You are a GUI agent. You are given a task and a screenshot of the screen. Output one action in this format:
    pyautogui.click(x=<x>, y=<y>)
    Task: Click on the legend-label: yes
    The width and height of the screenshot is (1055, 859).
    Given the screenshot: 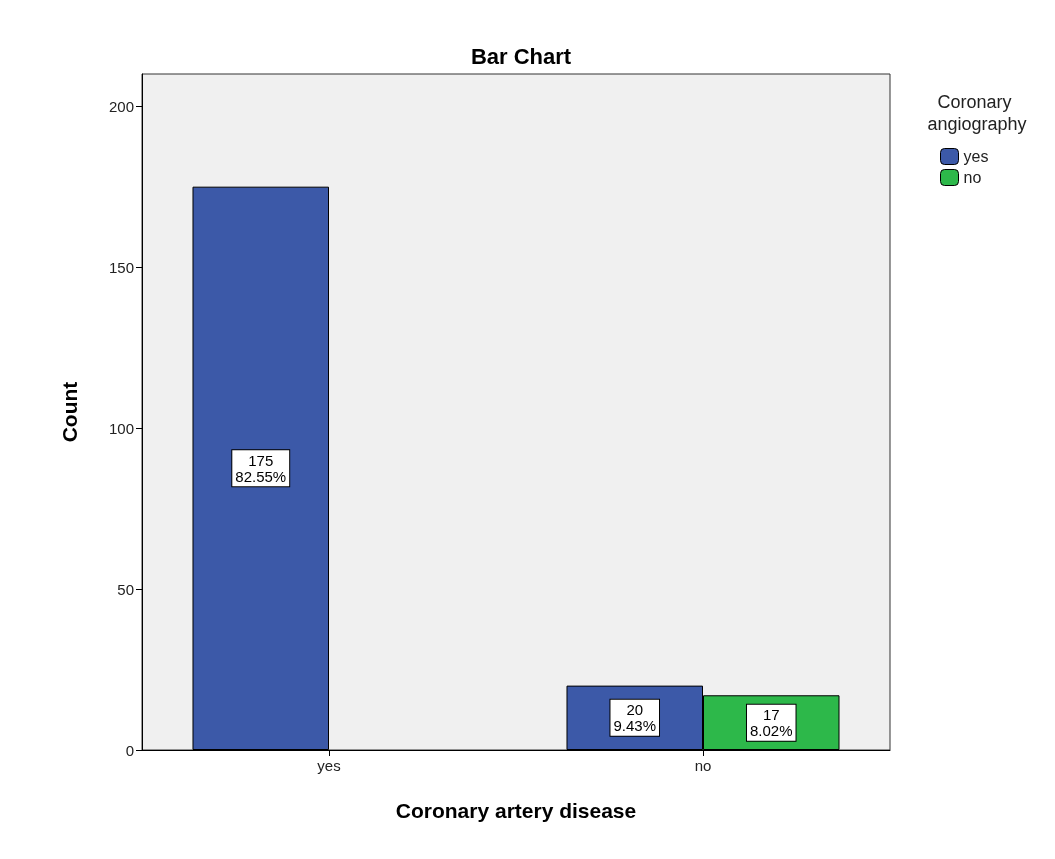 What is the action you would take?
    pyautogui.click(x=976, y=156)
    